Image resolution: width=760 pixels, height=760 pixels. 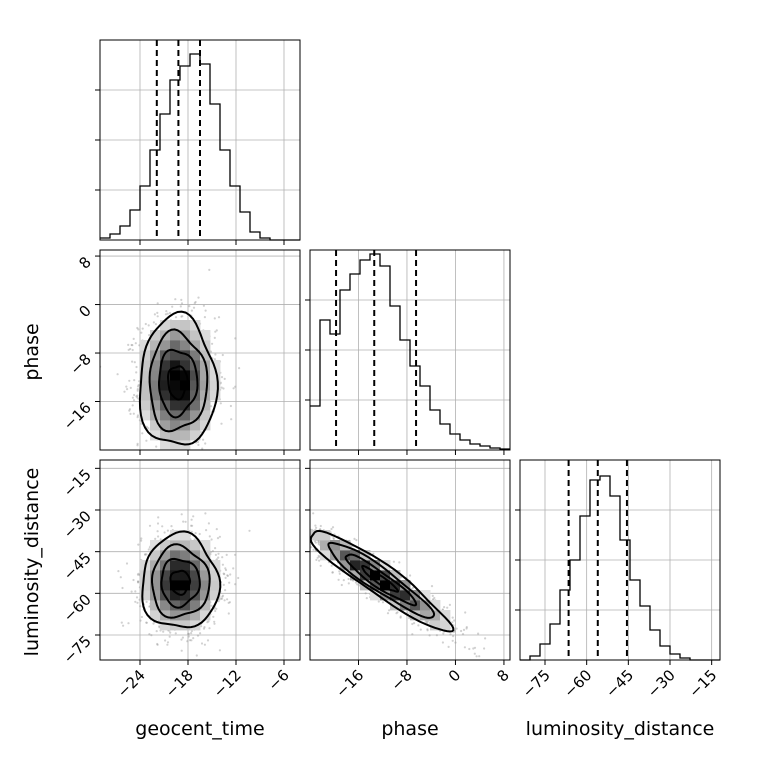 I want to click on panel-geocent-time-vs-luminosity-distance-ytick-label-0: −75, so click(x=77, y=649).